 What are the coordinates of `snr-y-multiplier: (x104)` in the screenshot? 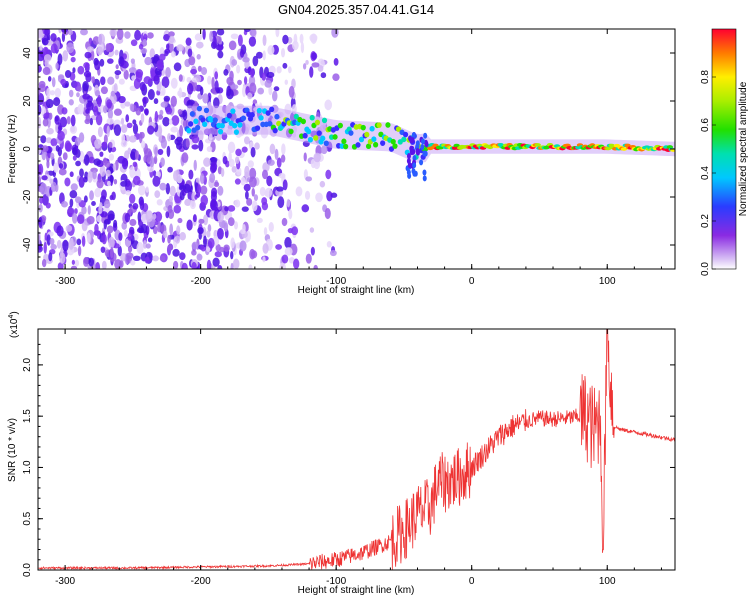 It's located at (14, 324).